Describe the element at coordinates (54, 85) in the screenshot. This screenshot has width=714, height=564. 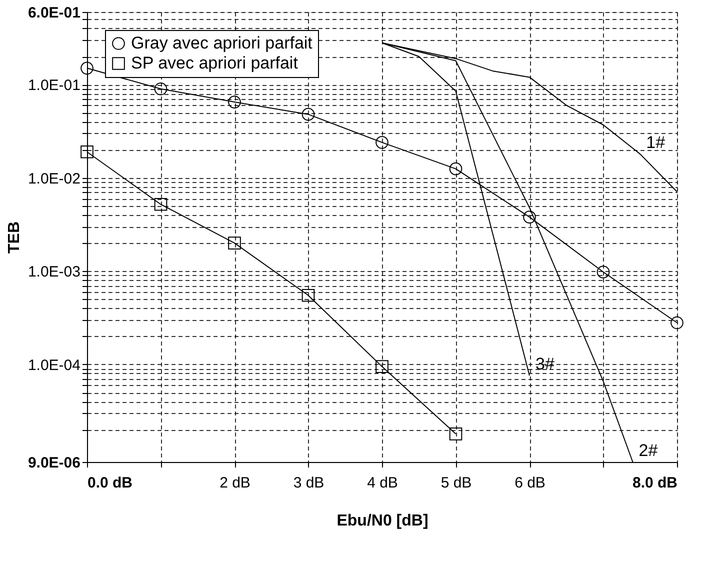
I see `y-tick-label: 1.0E-01` at that location.